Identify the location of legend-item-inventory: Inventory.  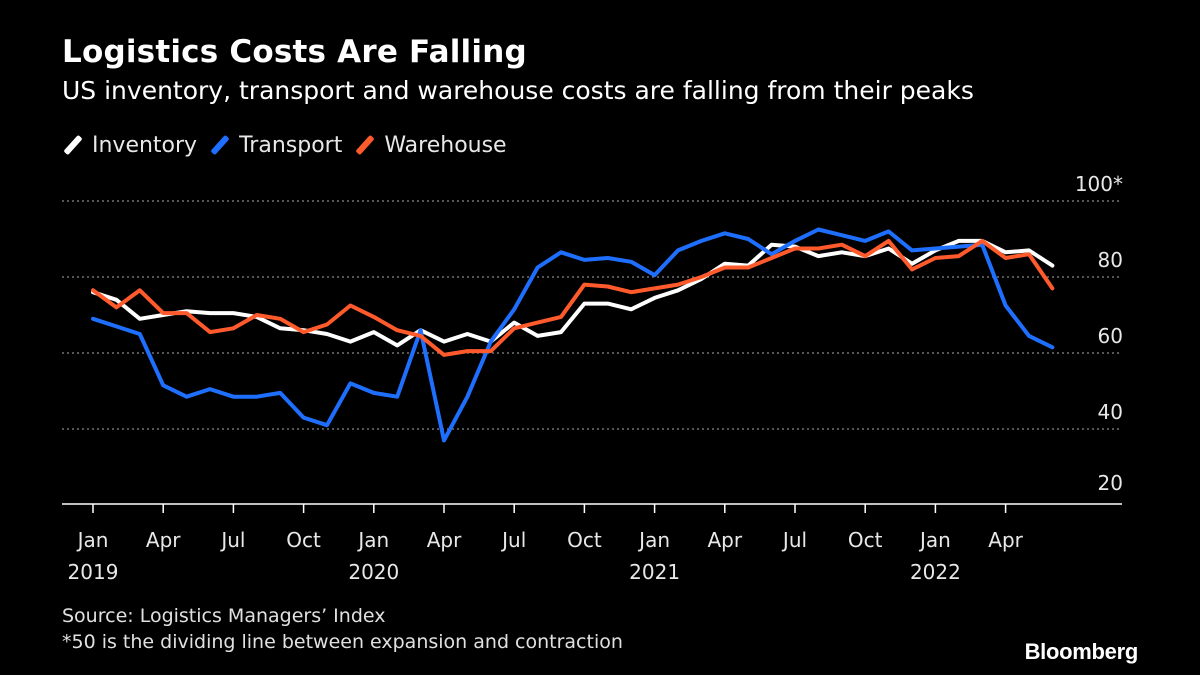
(129, 145).